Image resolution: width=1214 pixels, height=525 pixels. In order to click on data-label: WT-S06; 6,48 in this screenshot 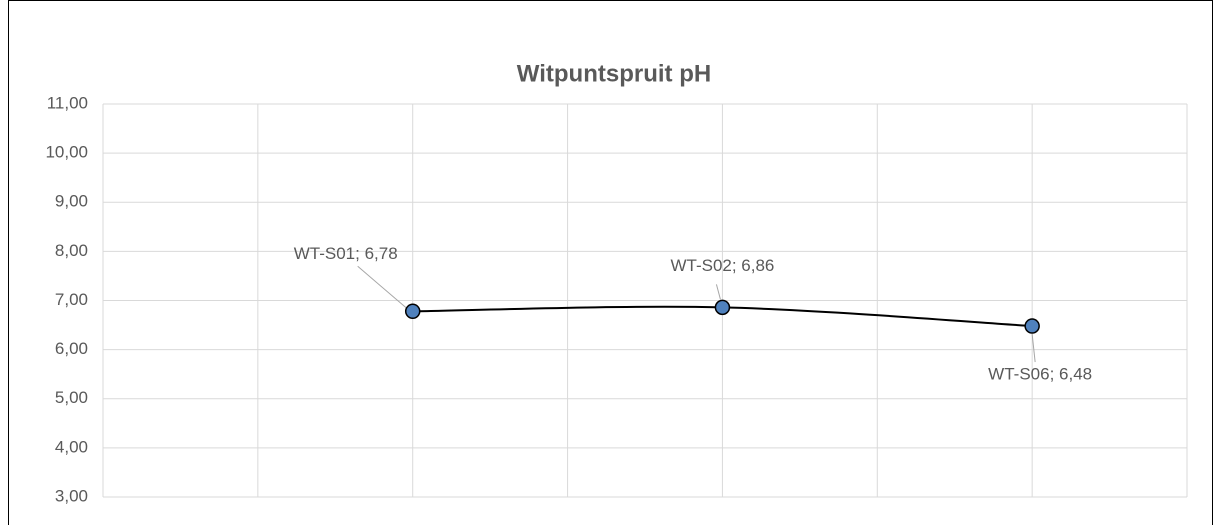, I will do `click(1040, 374)`.